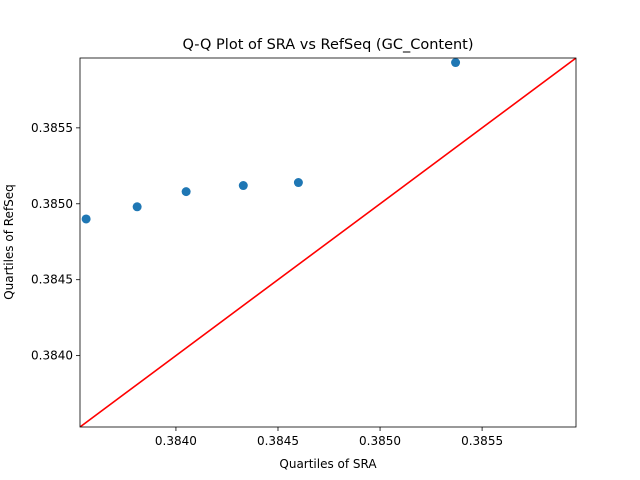 The image size is (640, 480). Describe the element at coordinates (55, 242) in the screenshot. I see `y-axis: 0.3840 0.3845 0.3850 0.3855` at that location.